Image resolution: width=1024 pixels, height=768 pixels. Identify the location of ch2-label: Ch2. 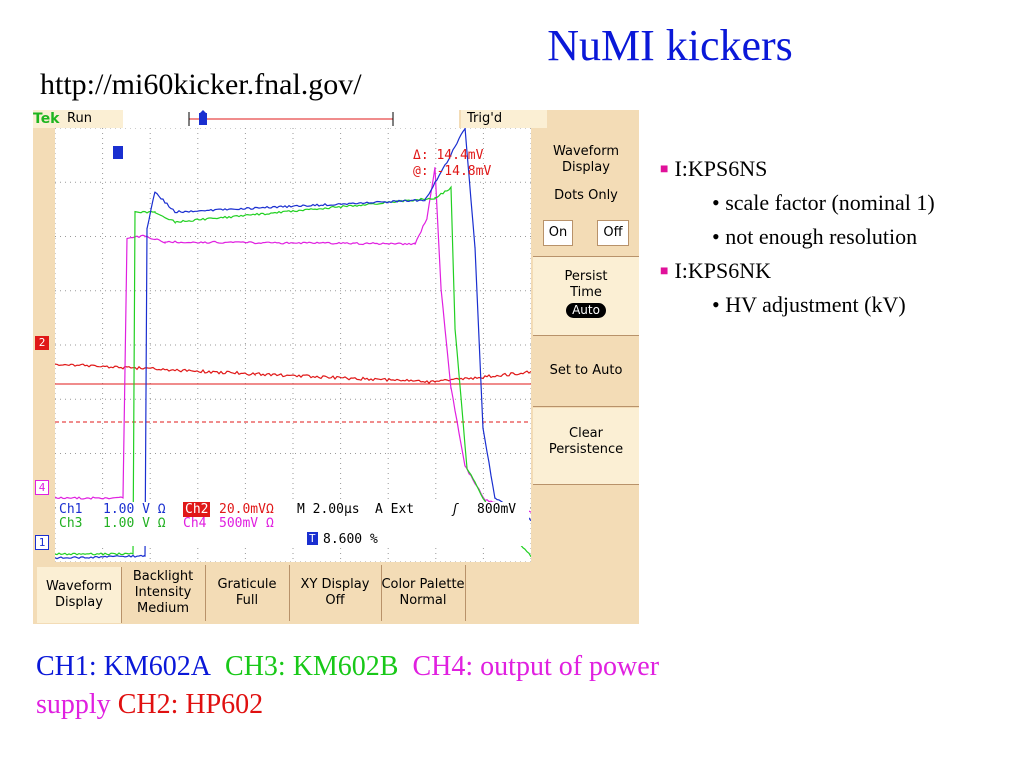
(196, 509).